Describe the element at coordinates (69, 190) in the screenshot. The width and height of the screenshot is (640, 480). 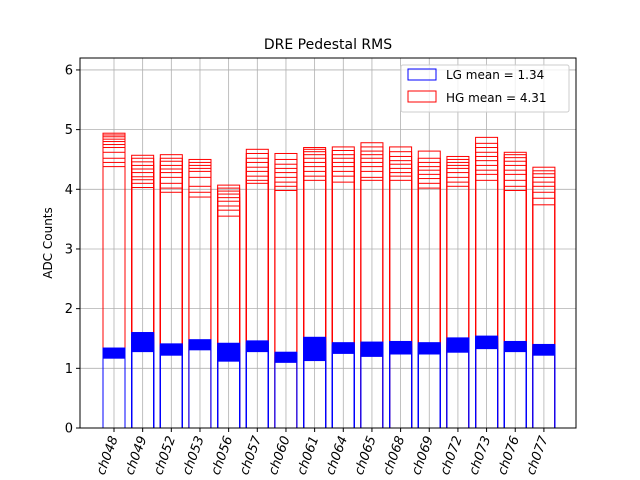
I see `y-tick-label: 4` at that location.